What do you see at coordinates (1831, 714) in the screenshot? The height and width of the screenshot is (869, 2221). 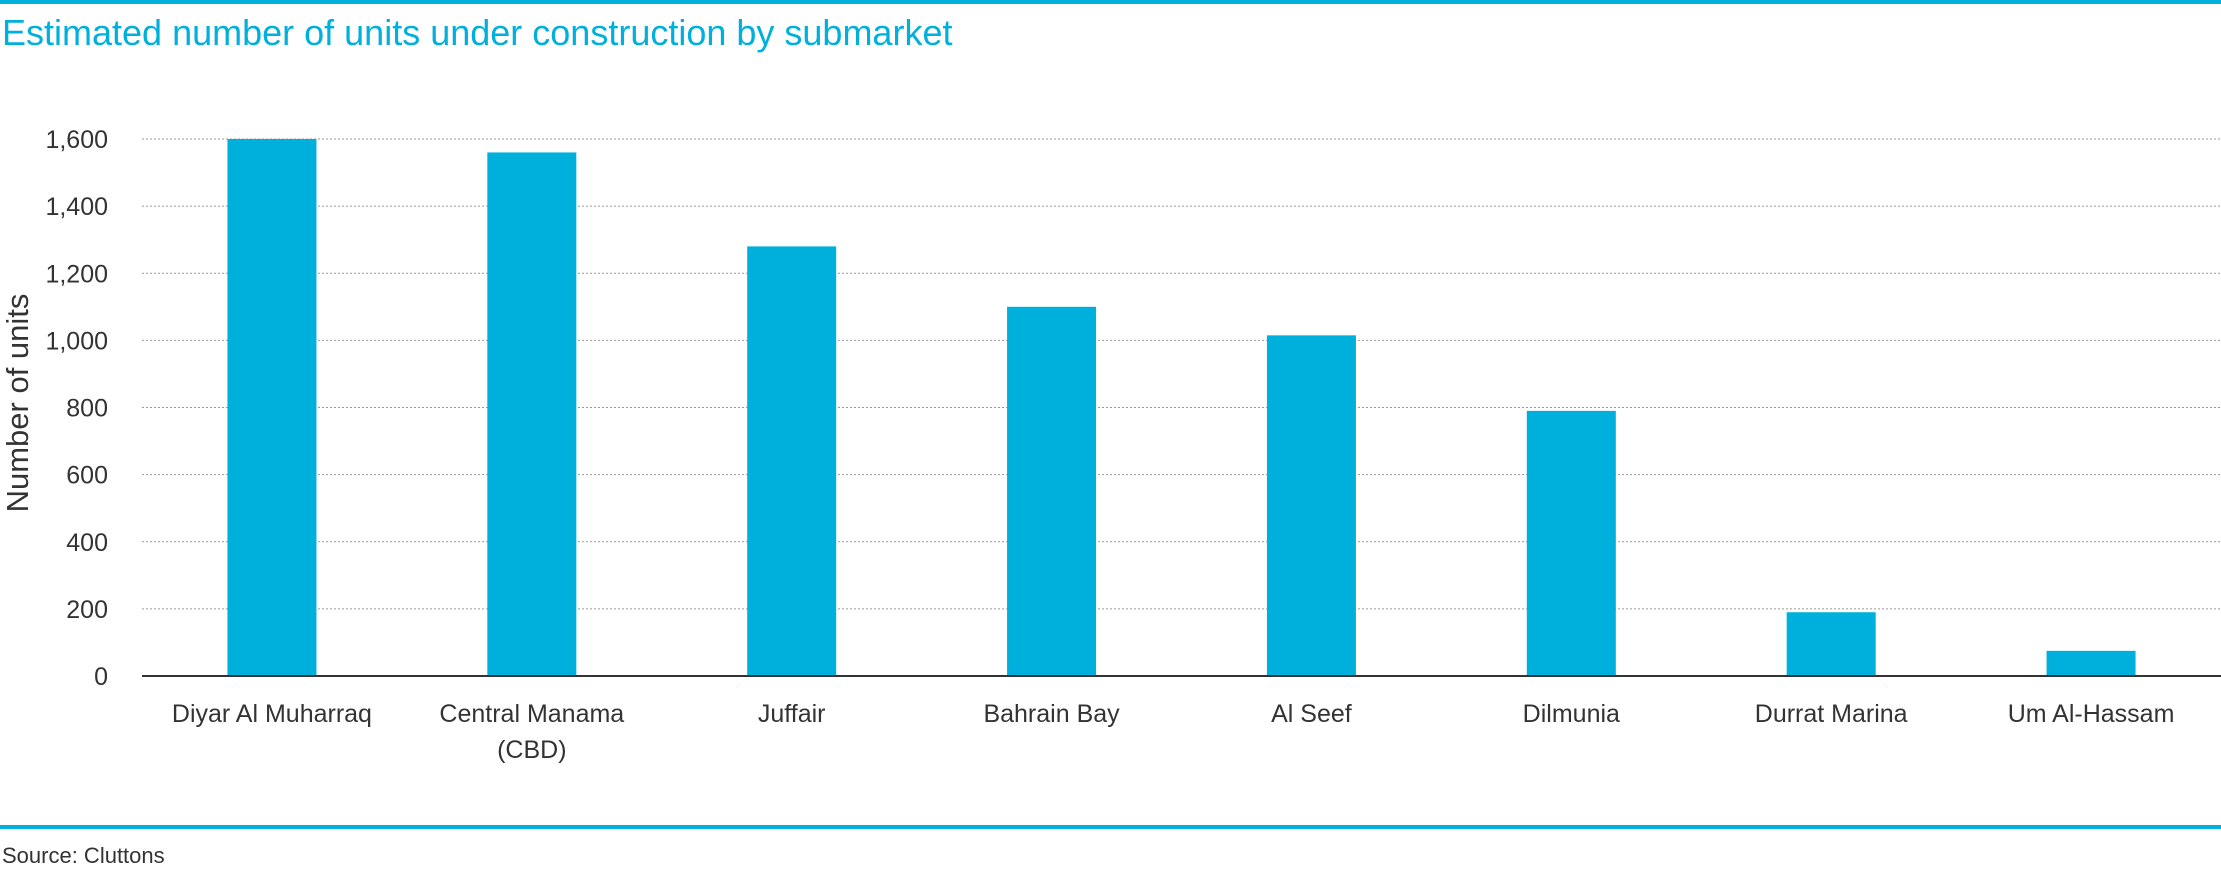 I see `x-tick-label: Durrat Marina` at bounding box center [1831, 714].